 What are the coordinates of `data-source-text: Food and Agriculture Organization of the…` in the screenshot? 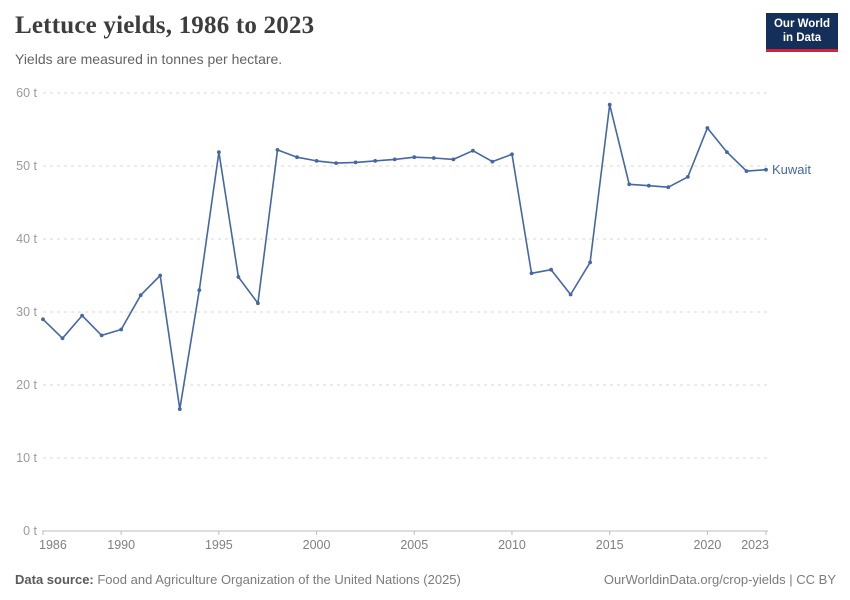 It's located at (277, 579).